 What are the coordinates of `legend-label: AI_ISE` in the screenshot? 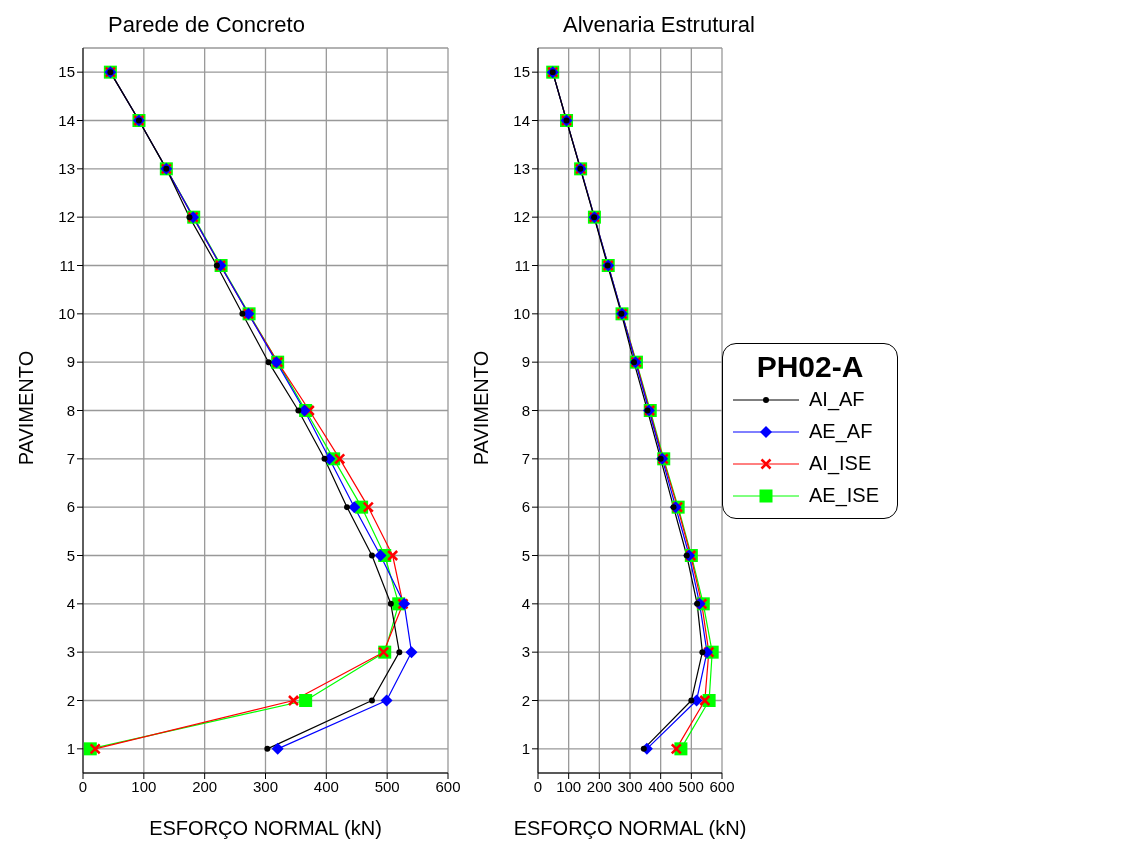 It's located at (840, 463).